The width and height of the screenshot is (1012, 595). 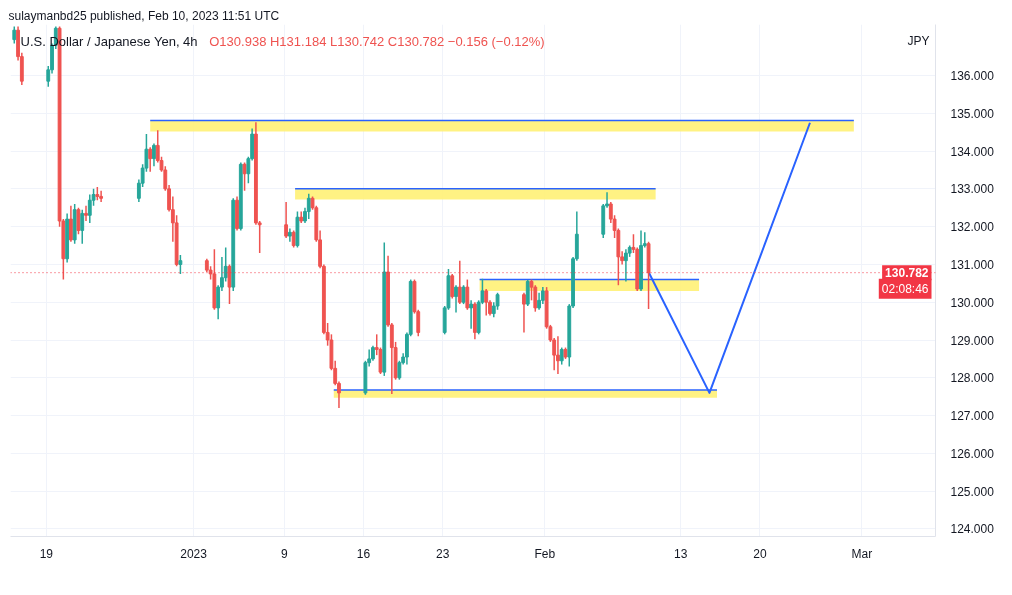 I want to click on y-tick-label: 135.000, so click(x=972, y=113).